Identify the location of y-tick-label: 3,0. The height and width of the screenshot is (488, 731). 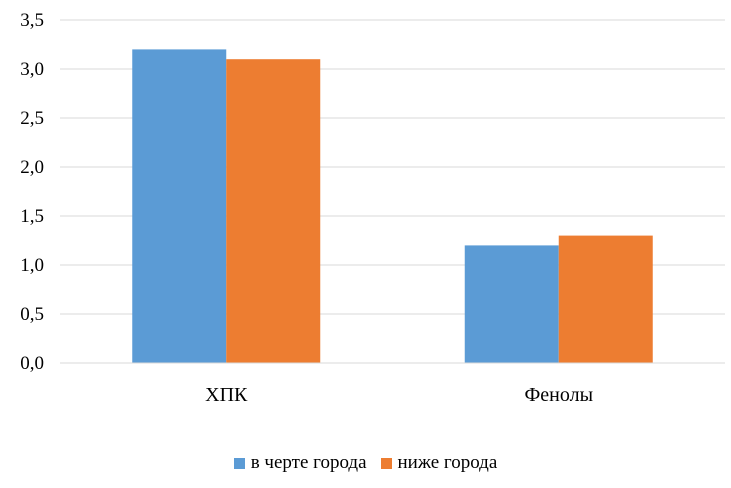
(32, 69).